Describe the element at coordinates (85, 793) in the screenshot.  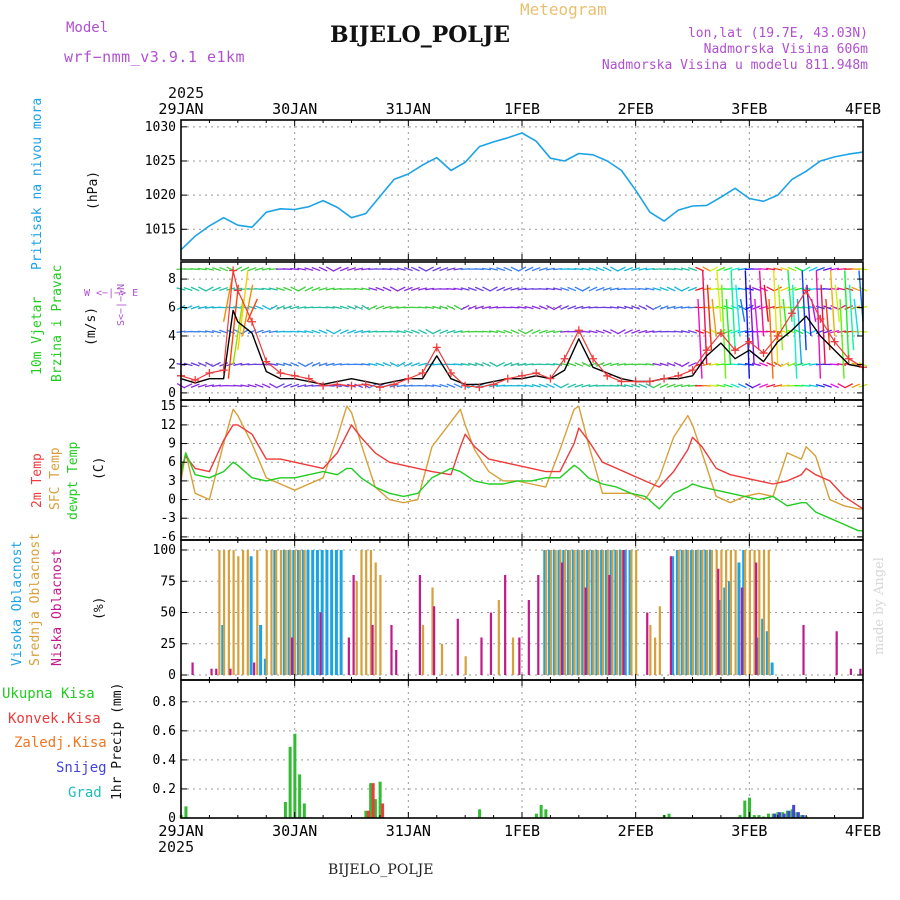
I see `precip-graupel-label: Grad` at that location.